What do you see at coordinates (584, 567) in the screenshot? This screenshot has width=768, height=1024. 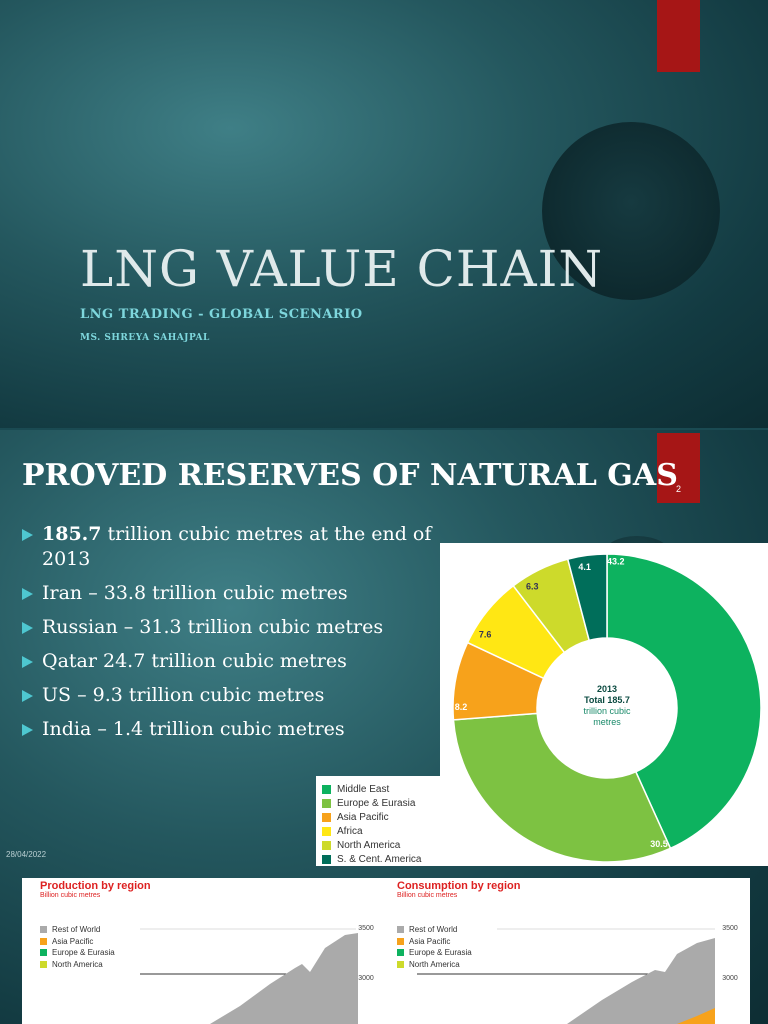 I see `donut-value-label: 4.1` at bounding box center [584, 567].